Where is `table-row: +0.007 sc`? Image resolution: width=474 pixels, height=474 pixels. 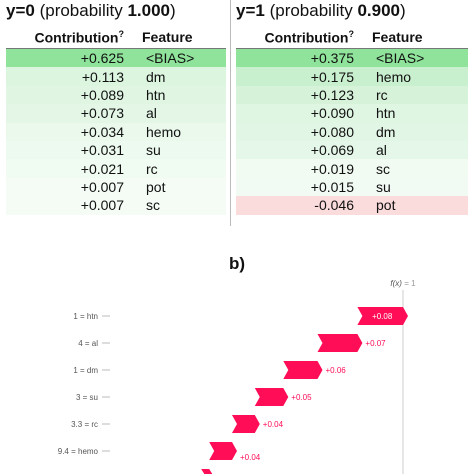
table-row: +0.007 sc is located at coordinates (116, 205).